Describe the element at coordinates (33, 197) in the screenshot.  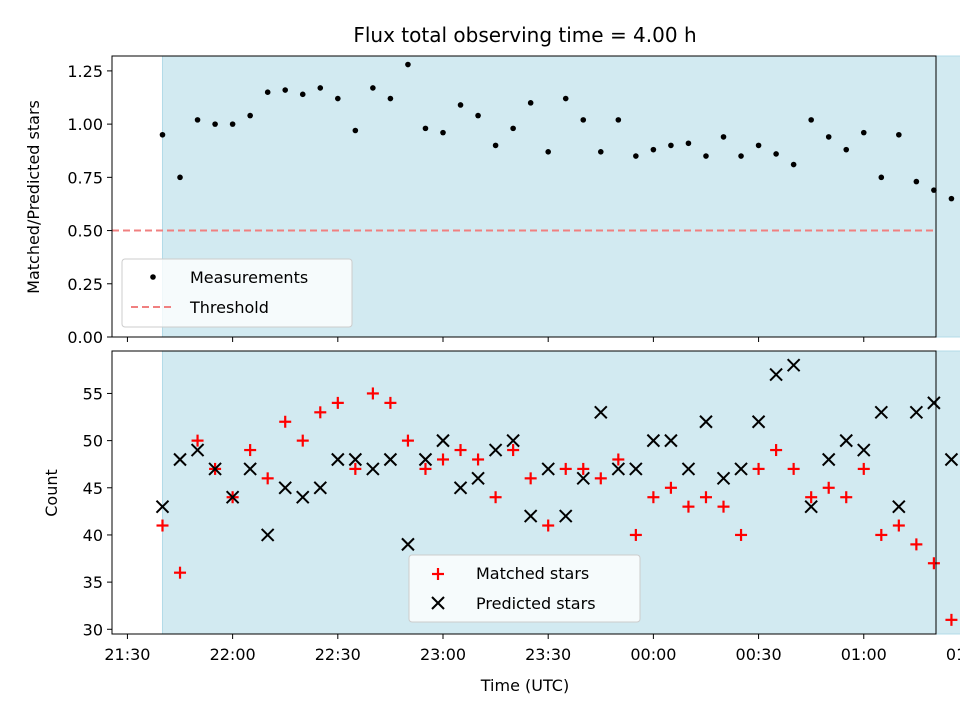
I see `top-y-axis-label: Matched/Predicted stars` at that location.